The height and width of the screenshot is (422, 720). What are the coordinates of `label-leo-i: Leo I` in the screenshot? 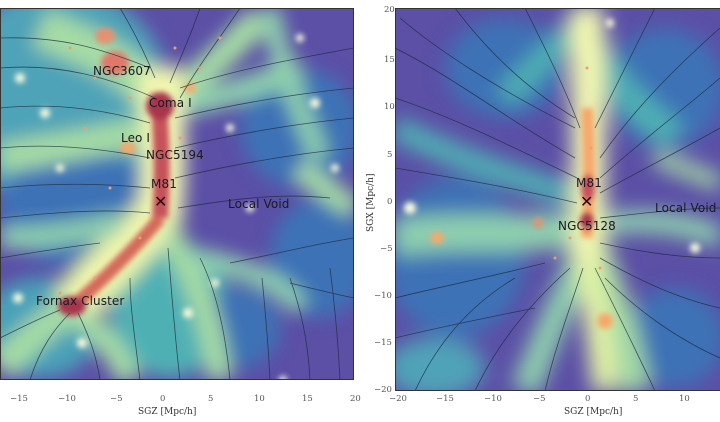 It's located at (136, 138).